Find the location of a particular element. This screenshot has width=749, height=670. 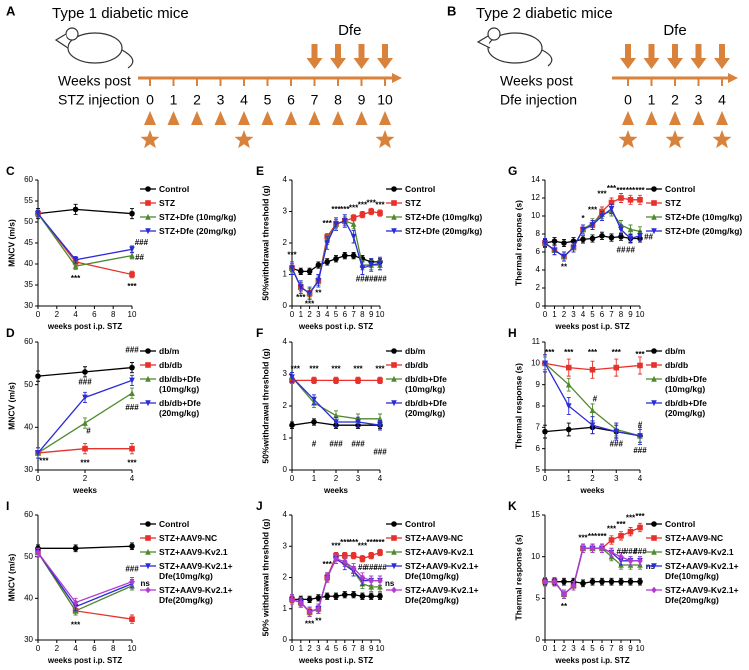

x-tick-label: 8 is located at coordinates (362, 648).